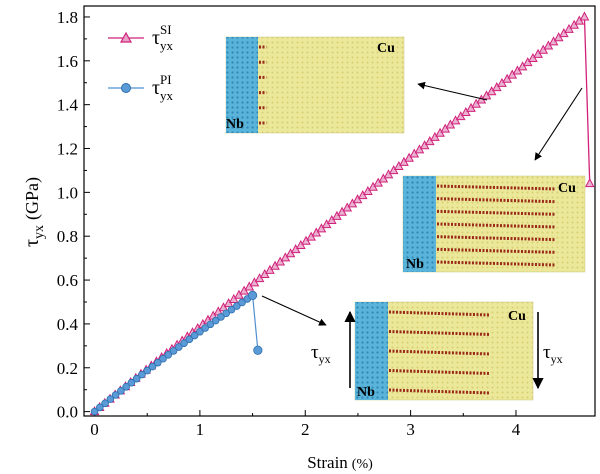  I want to click on legend-entry-si: τyxSI, so click(163, 37).